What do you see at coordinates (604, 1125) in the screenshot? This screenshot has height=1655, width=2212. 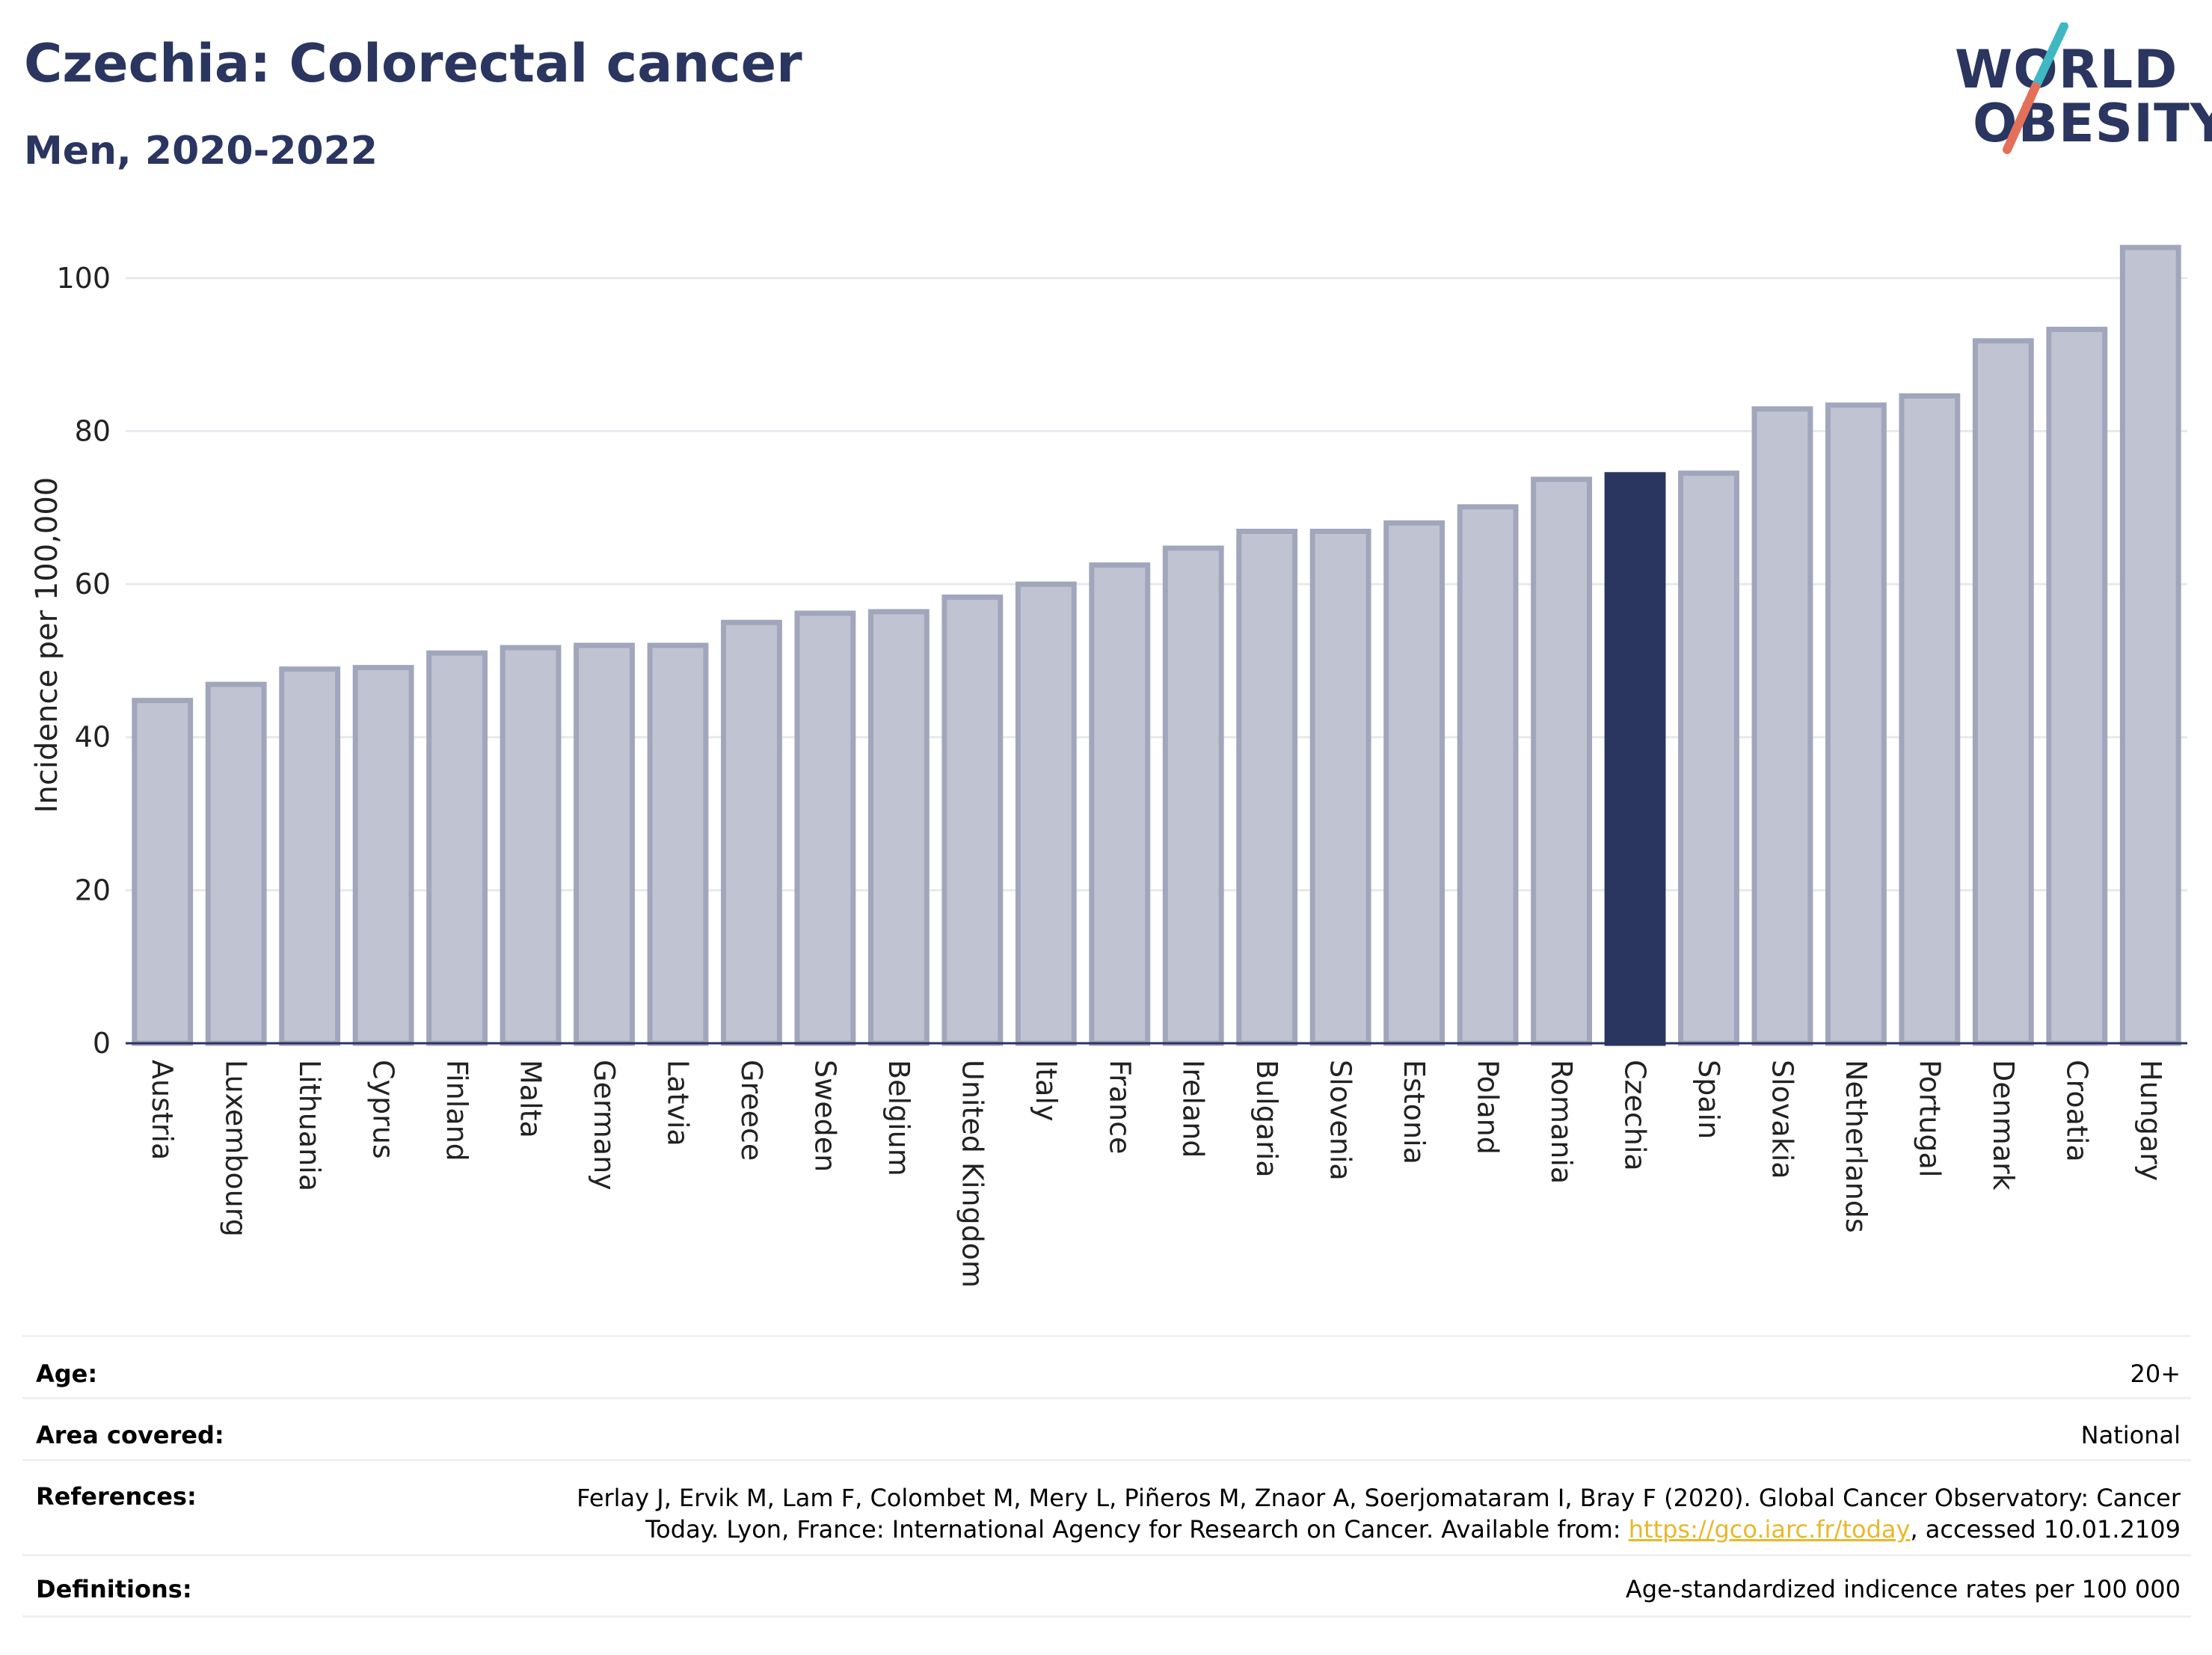 I see `x-tick-label: Germany` at bounding box center [604, 1125].